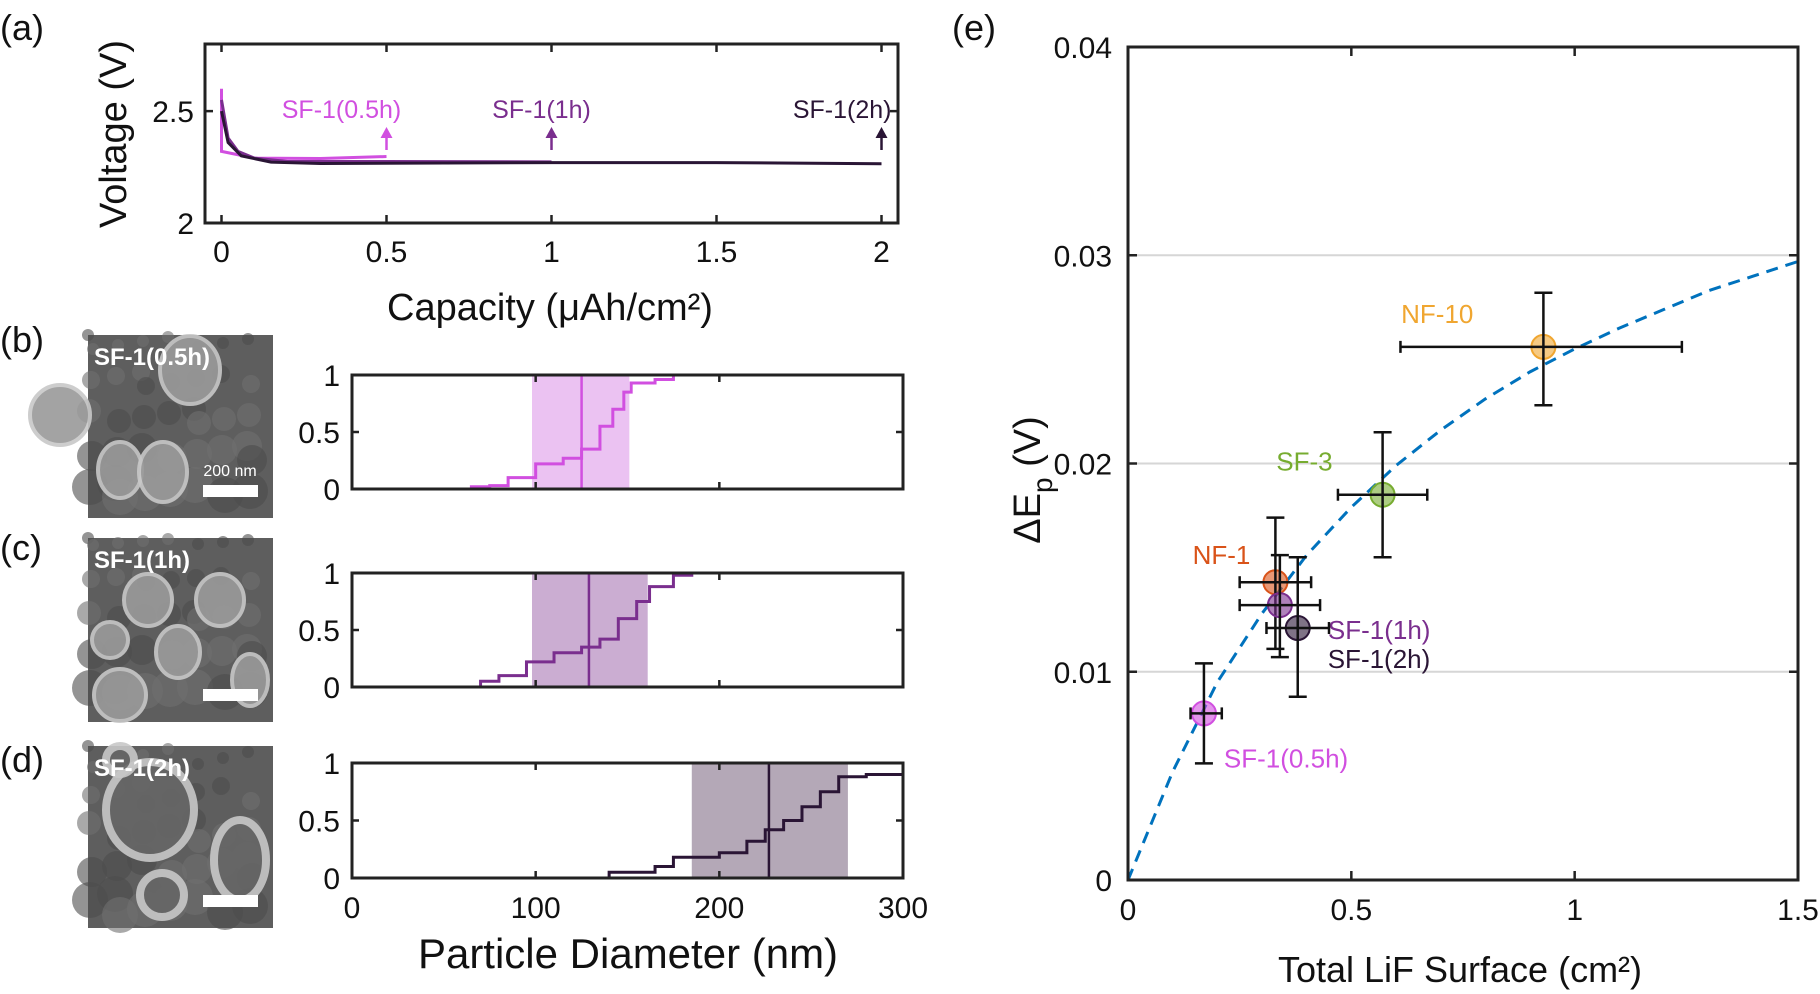 Image resolution: width=1820 pixels, height=994 pixels. What do you see at coordinates (221, 252) in the screenshot?
I see `x-tick-label: 0` at bounding box center [221, 252].